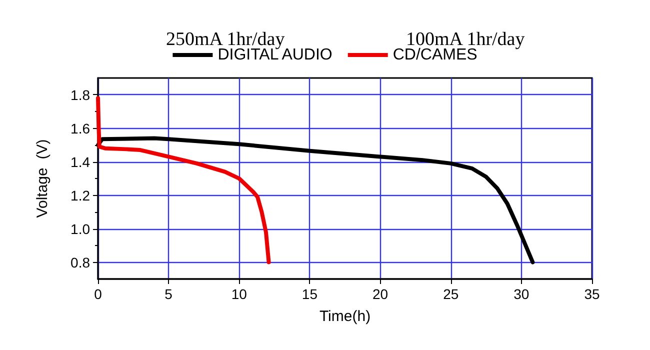 This screenshot has width=650, height=350. I want to click on y-tick-label: 1.8, so click(80, 94).